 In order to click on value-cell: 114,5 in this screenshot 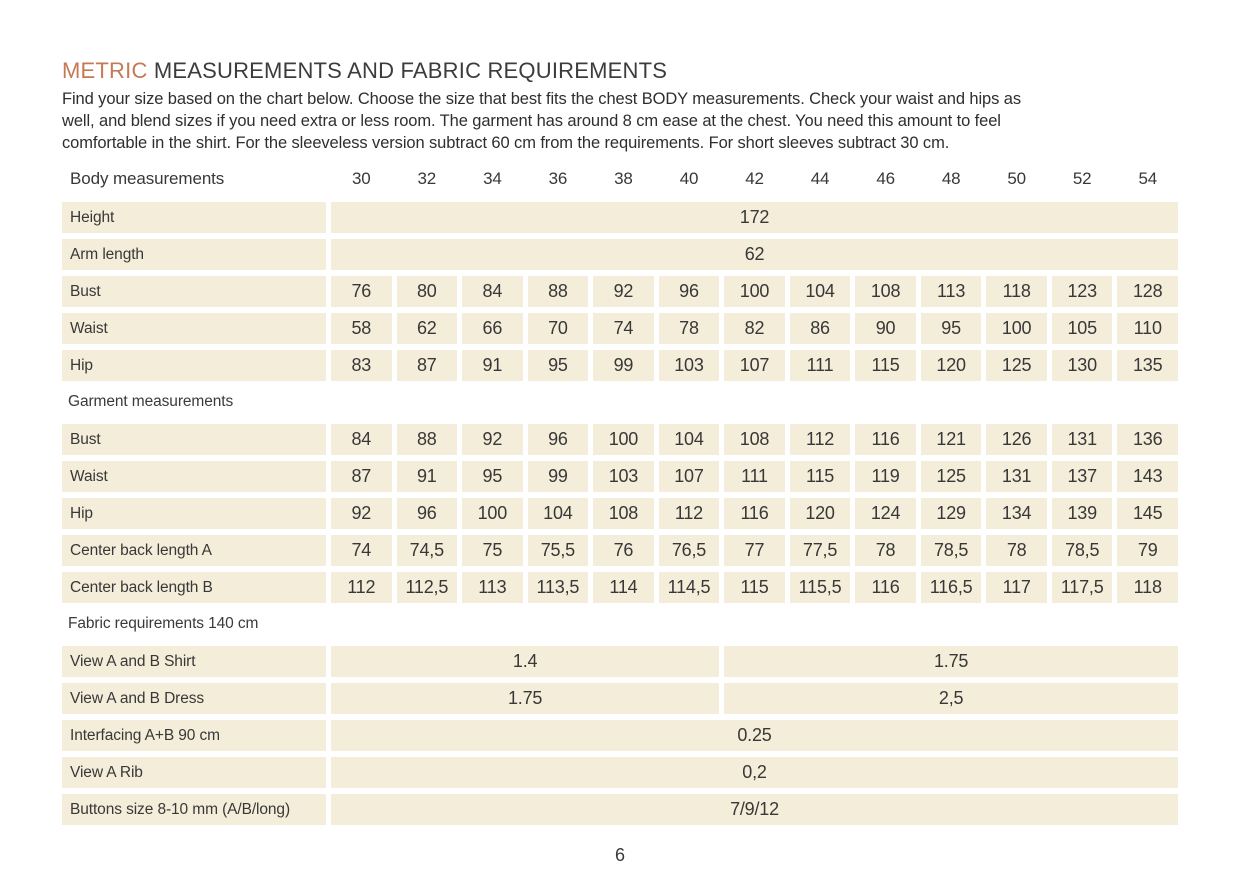, I will do `click(689, 587)`.